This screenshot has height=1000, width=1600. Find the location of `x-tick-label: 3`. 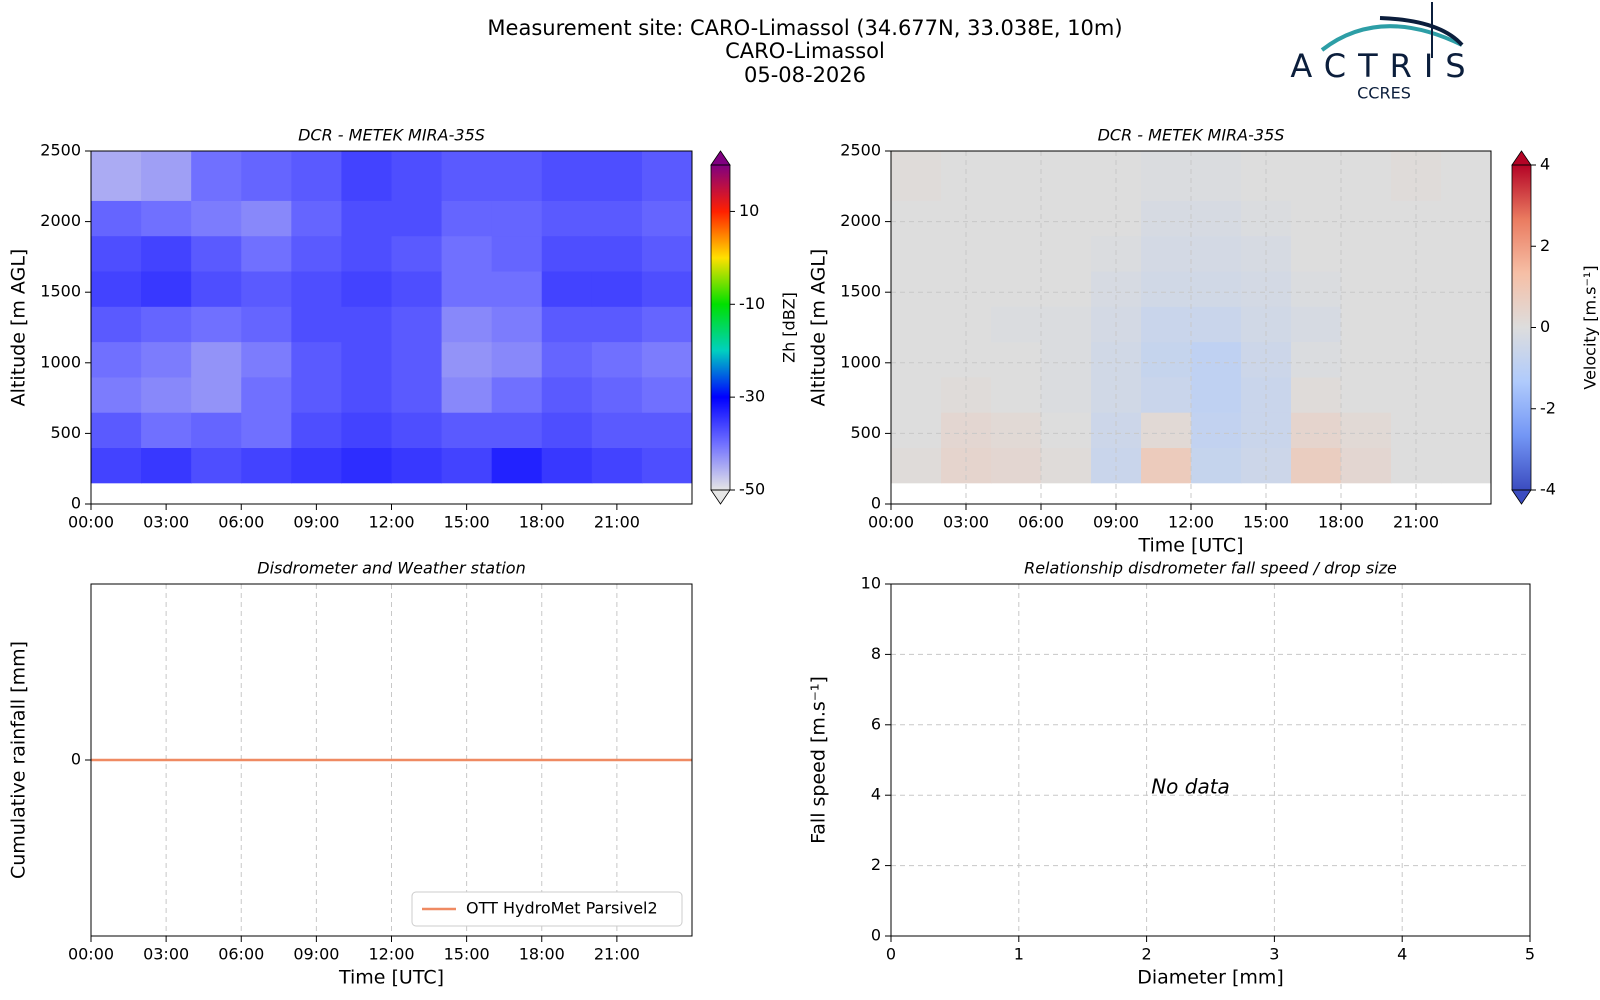

x-tick-label: 3 is located at coordinates (1274, 954).